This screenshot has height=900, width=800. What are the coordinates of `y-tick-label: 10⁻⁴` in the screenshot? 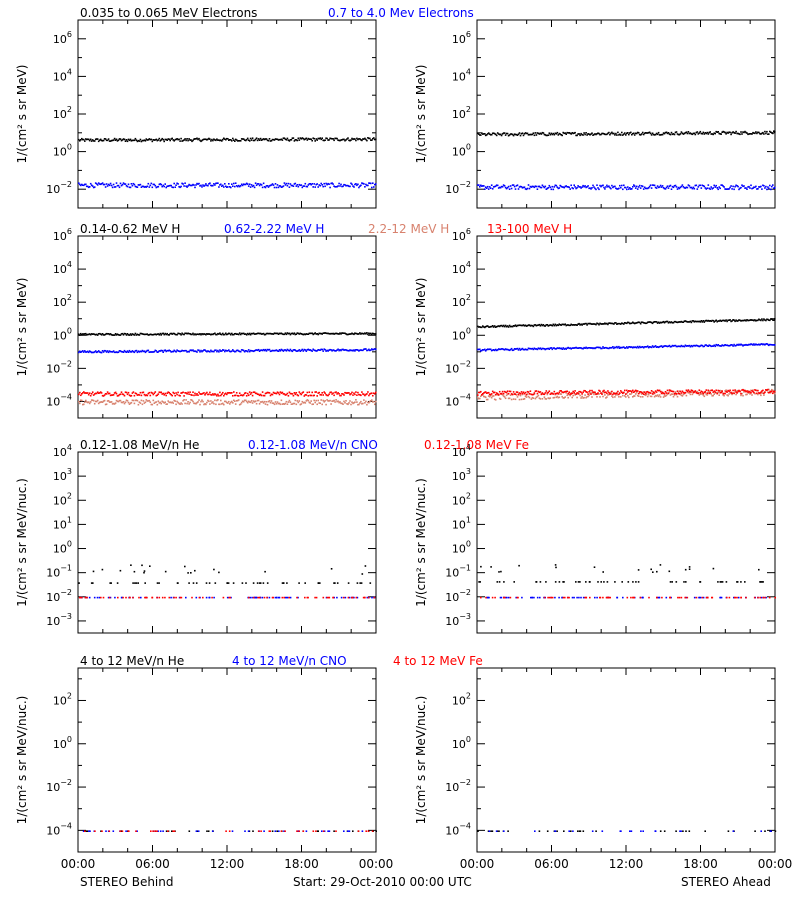 It's located at (458, 829).